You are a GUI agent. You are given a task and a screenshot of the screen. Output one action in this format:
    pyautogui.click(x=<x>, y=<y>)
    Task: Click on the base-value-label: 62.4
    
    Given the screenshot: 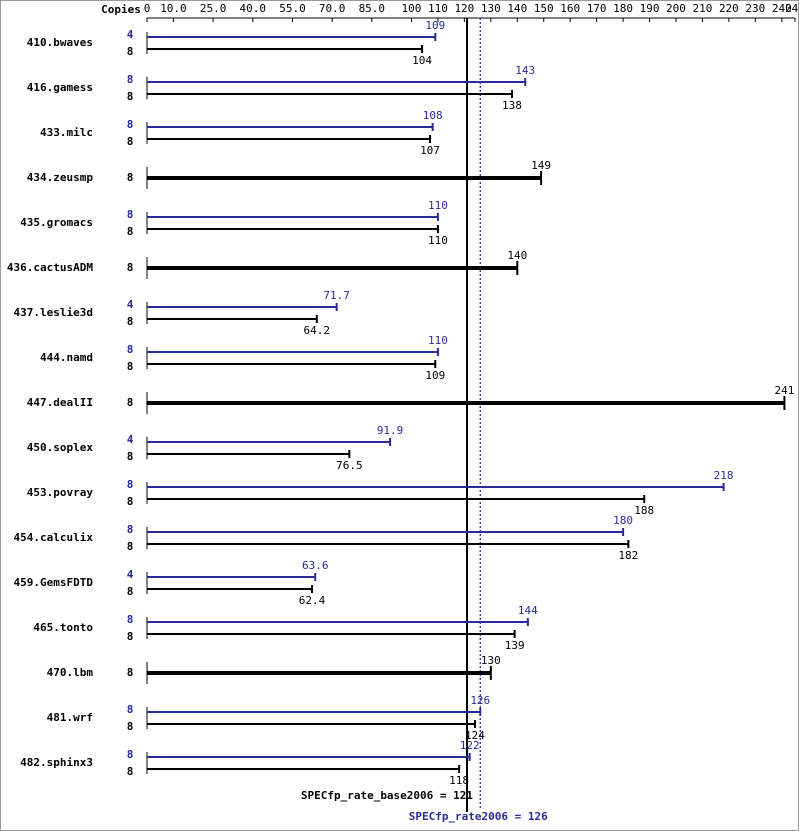 What is the action you would take?
    pyautogui.click(x=312, y=600)
    